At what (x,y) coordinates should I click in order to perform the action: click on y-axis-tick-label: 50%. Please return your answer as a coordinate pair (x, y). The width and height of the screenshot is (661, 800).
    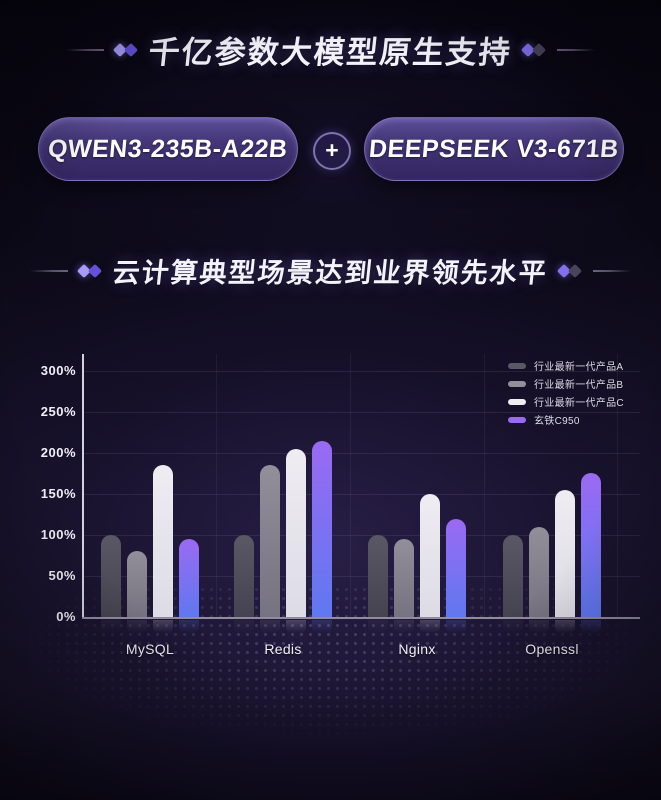
    Looking at the image, I should click on (62, 575).